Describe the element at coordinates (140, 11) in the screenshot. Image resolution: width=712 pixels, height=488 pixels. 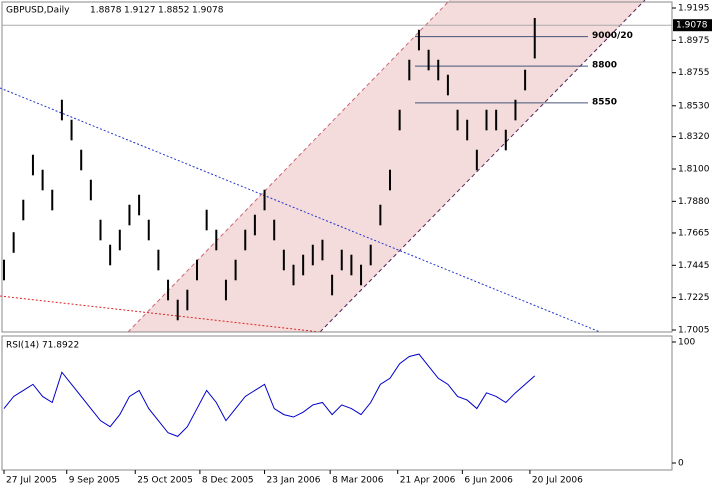
I see `high: 1.9127` at that location.